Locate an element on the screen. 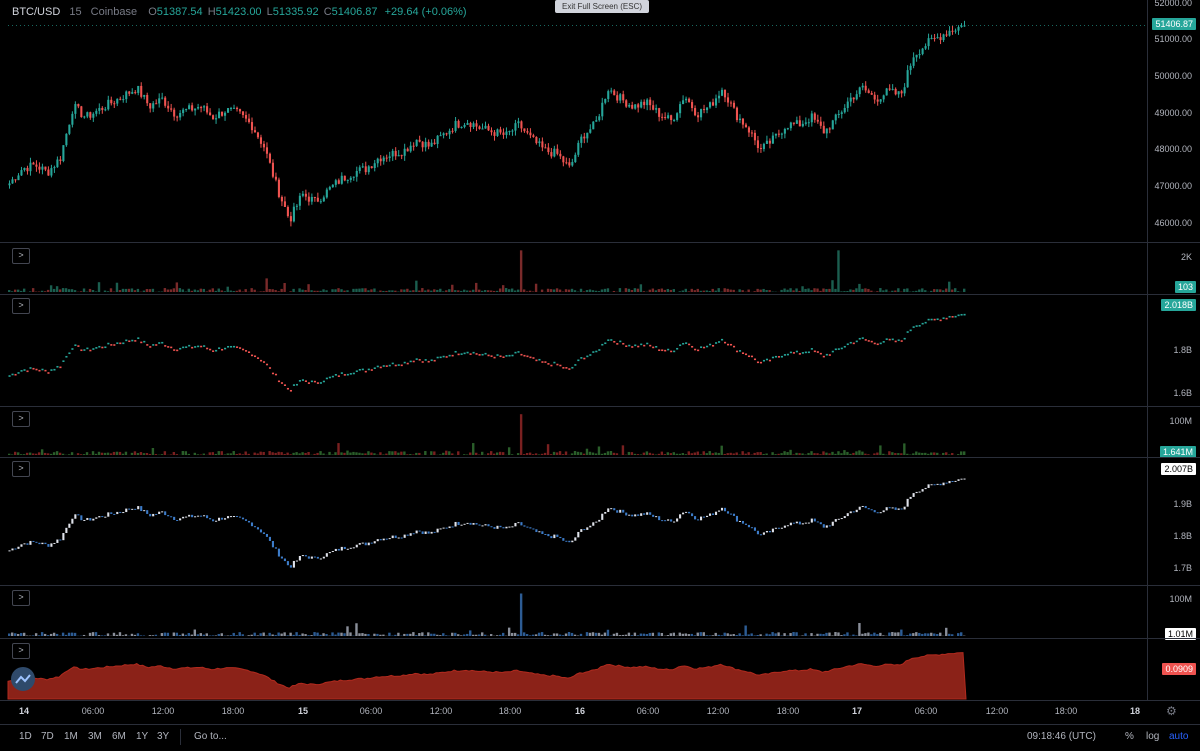  collapse-area-button: > is located at coordinates (21, 651).